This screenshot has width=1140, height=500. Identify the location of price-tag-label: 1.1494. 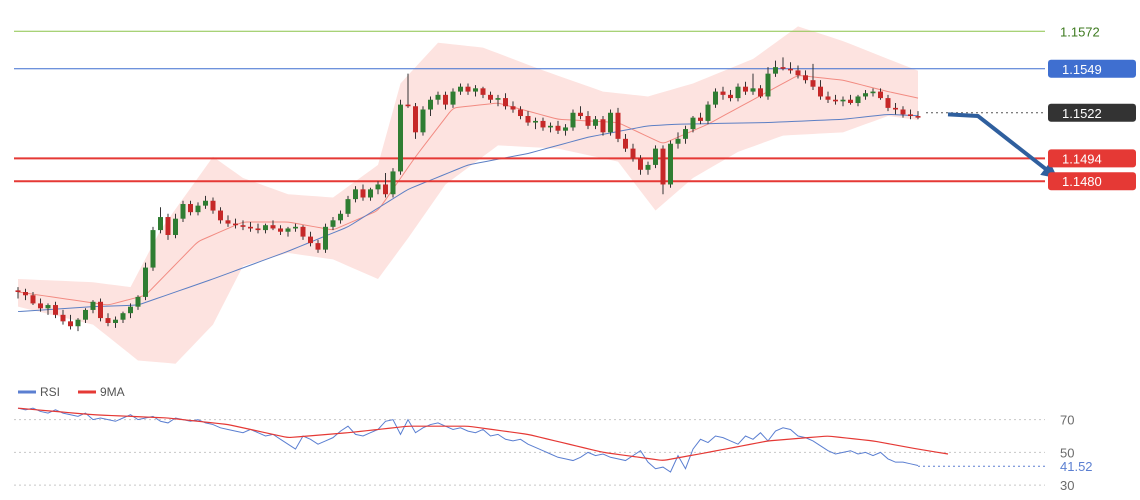
(1082, 158).